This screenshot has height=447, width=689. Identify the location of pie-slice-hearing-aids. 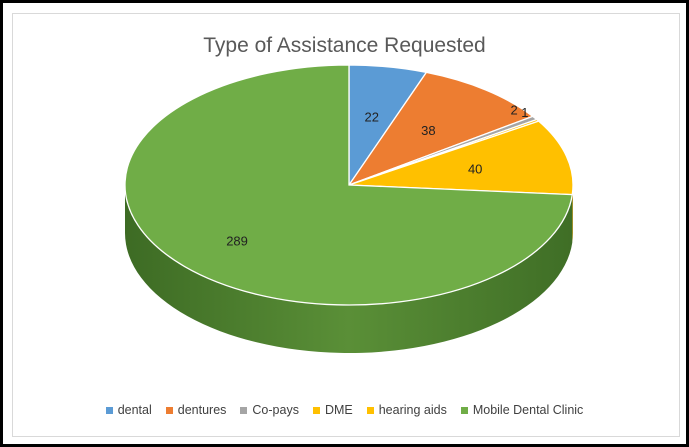
(461, 158).